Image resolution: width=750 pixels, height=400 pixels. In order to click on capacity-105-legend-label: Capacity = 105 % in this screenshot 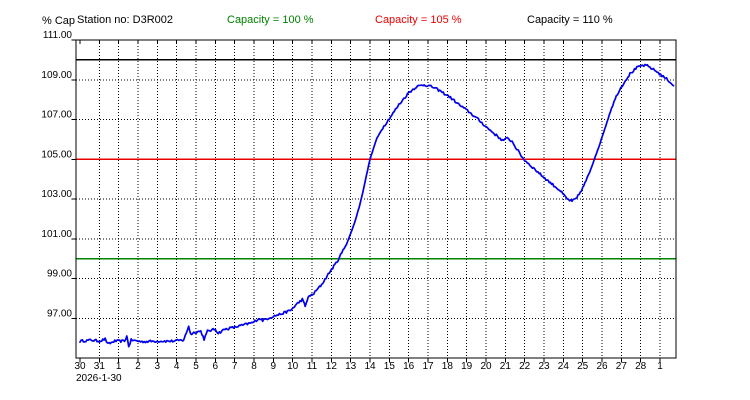, I will do `click(418, 20)`.